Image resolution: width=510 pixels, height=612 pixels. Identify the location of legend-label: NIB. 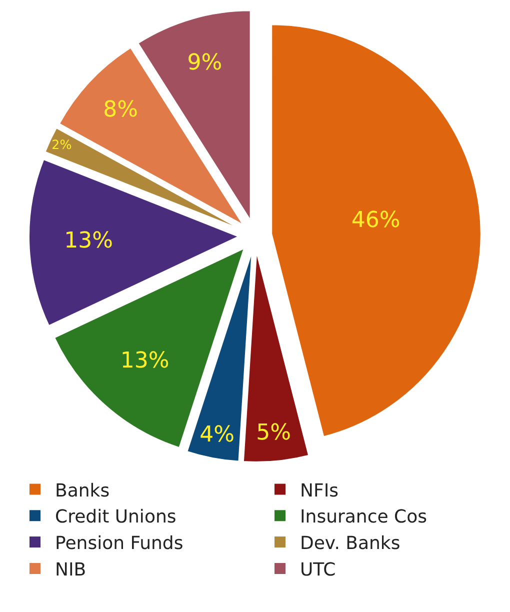
(70, 569).